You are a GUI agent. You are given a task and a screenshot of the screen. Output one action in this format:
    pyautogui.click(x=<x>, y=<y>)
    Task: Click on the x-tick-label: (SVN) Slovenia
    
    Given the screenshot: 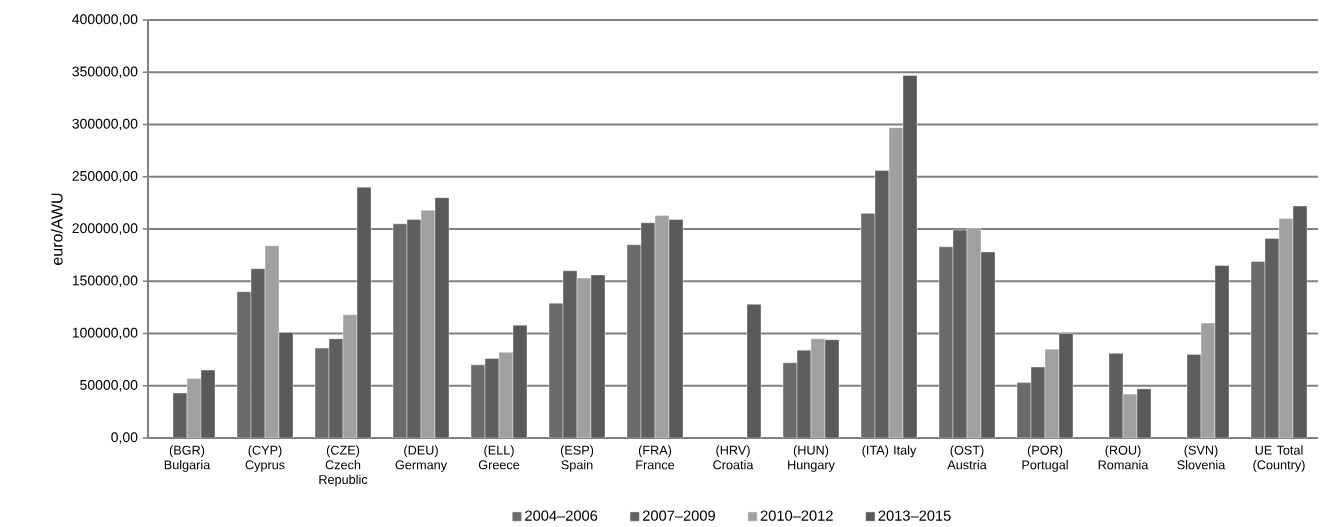 What is the action you would take?
    pyautogui.click(x=1201, y=457)
    